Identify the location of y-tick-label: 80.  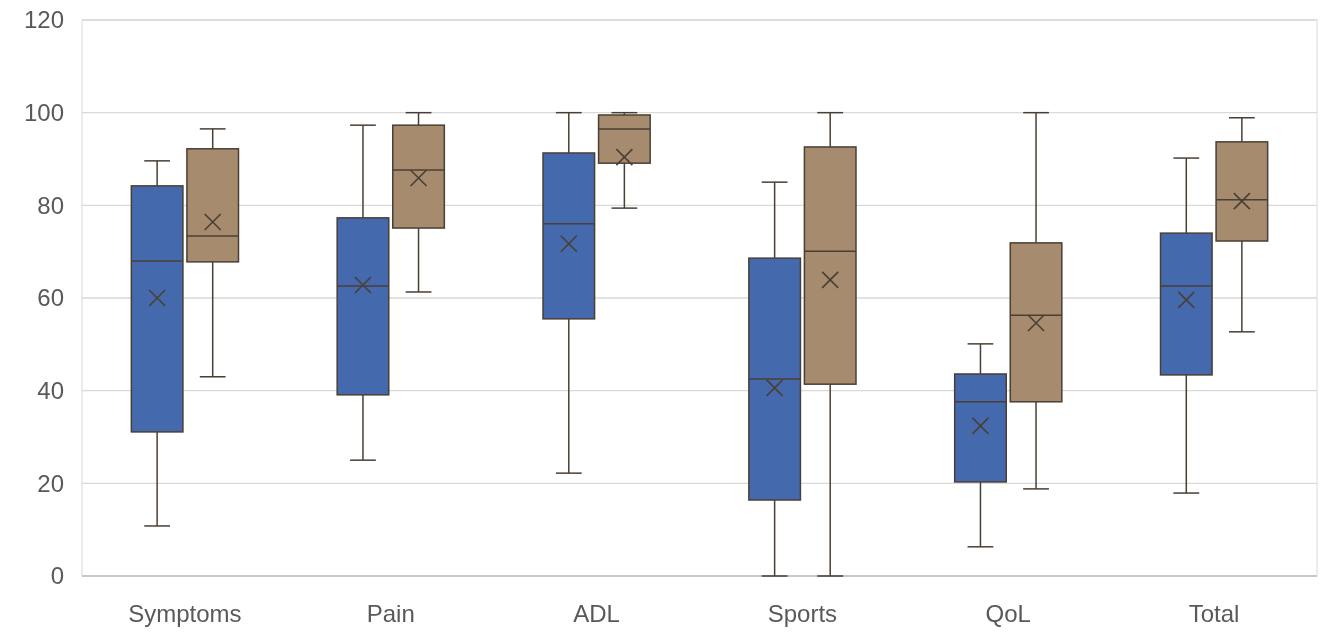
(50, 205).